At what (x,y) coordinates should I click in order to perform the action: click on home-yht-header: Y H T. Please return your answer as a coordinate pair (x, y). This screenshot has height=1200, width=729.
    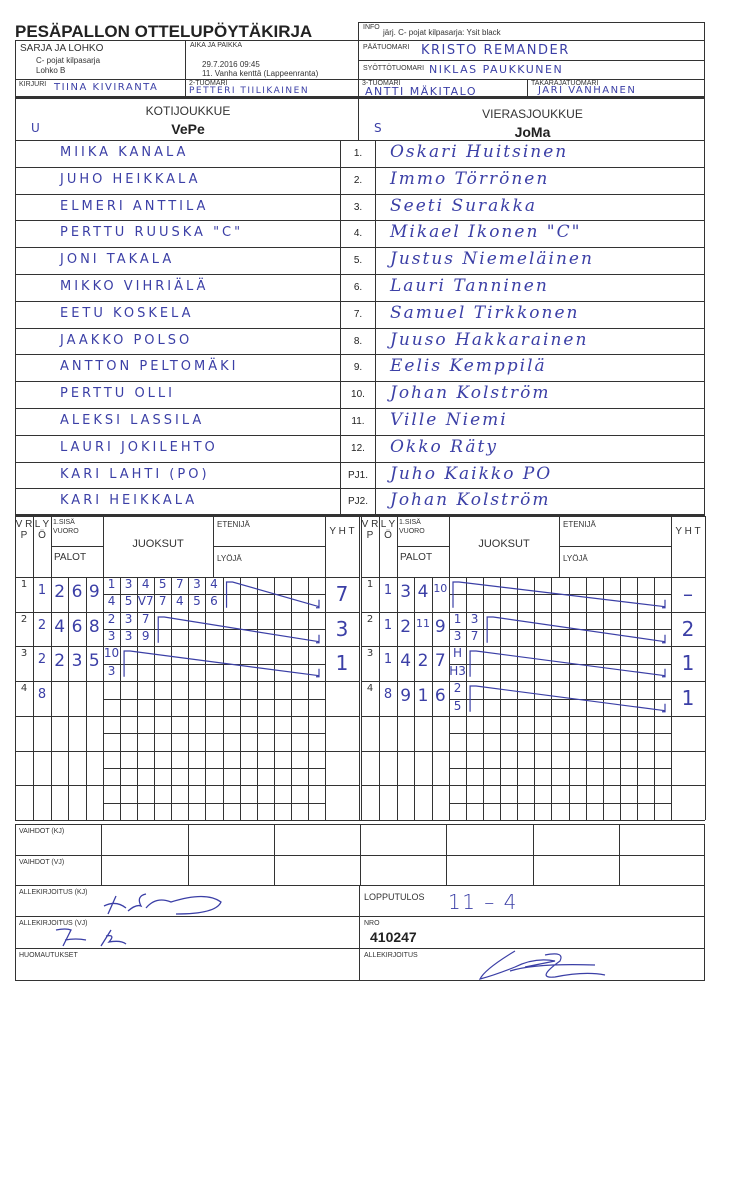
    Looking at the image, I should click on (342, 531).